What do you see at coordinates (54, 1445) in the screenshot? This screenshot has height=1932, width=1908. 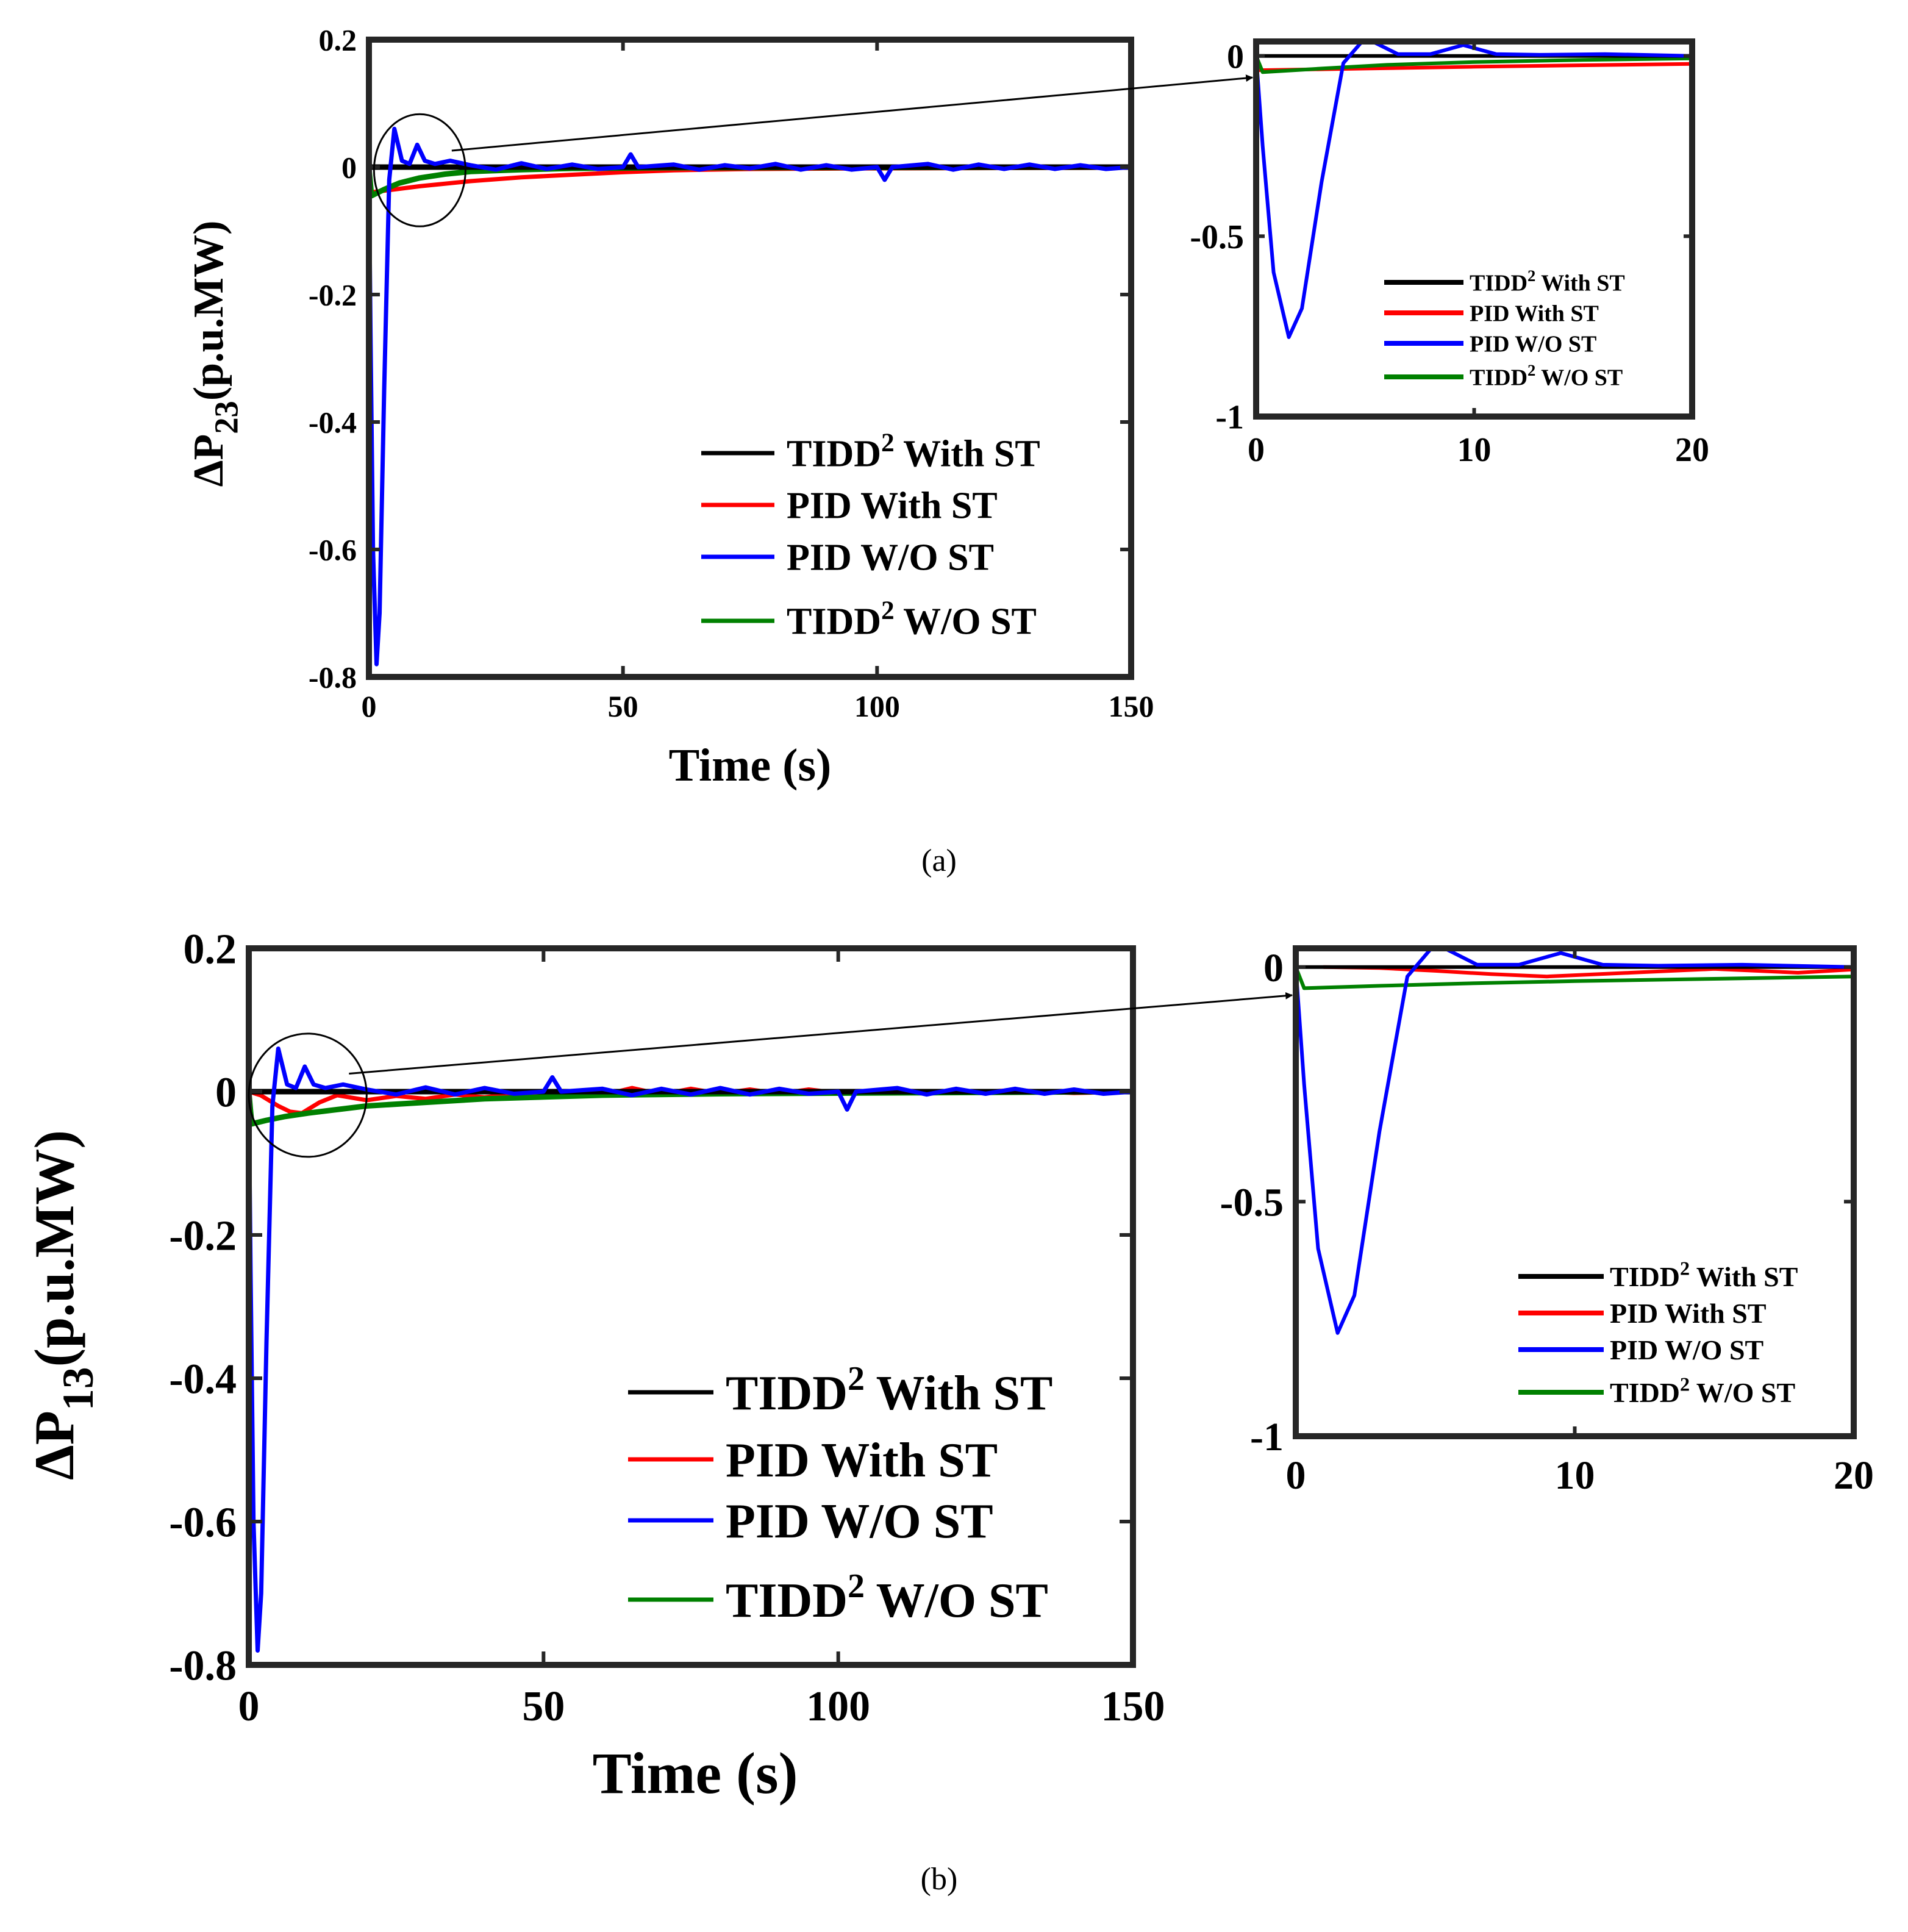 I see `y-axis-label-base: ΔP` at bounding box center [54, 1445].